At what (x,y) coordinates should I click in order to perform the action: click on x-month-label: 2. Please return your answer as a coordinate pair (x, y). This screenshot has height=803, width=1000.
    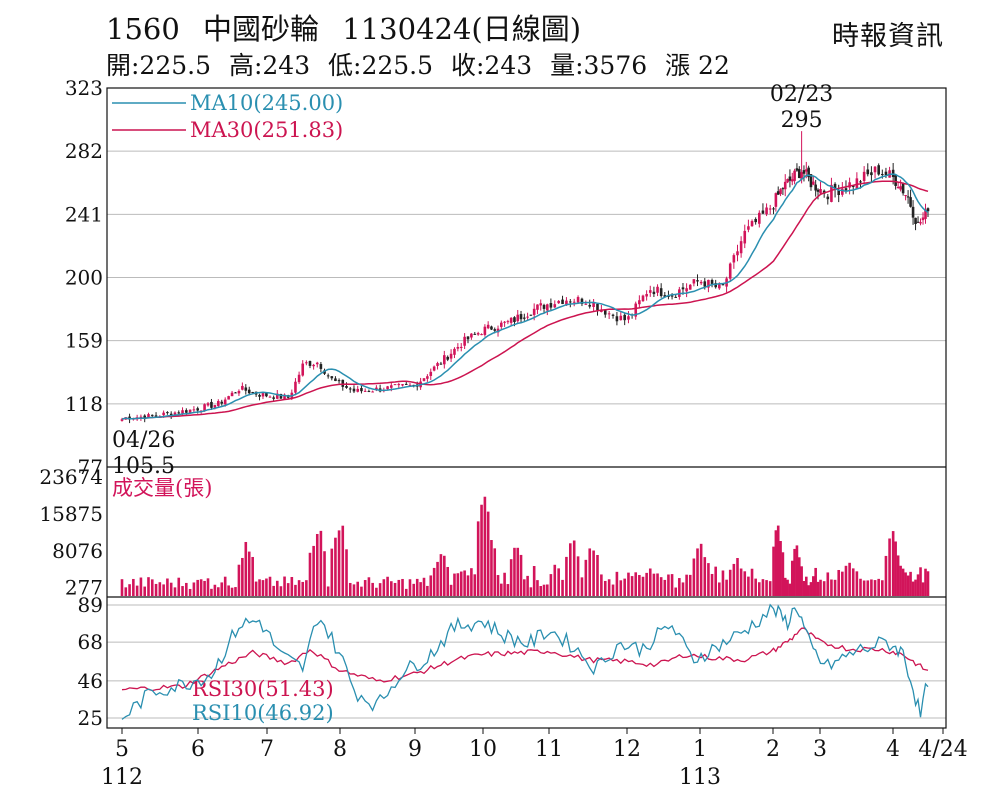
    Looking at the image, I should click on (773, 749).